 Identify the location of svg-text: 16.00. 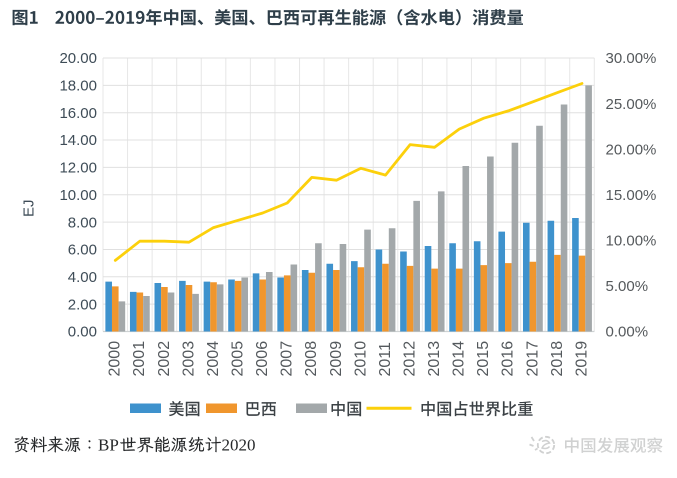
(78, 113).